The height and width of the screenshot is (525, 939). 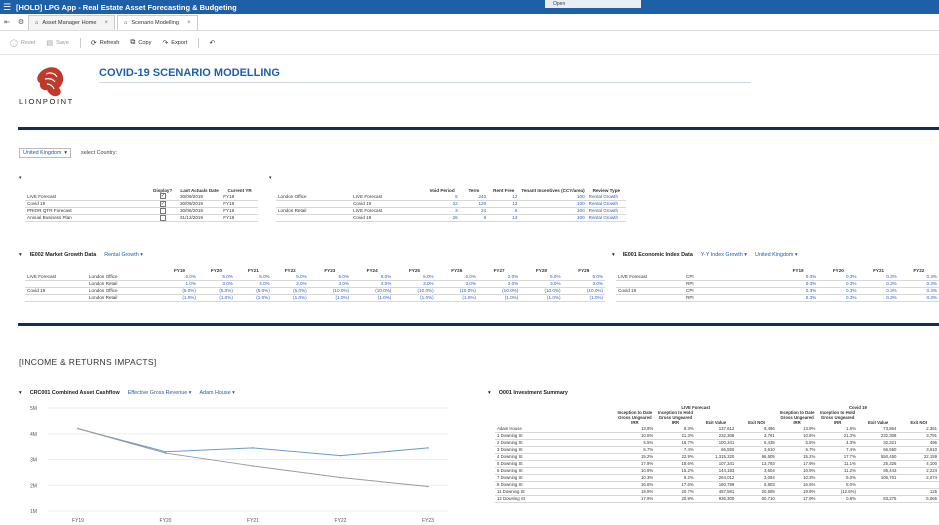 I want to click on term-cell: 120, so click(x=482, y=203).